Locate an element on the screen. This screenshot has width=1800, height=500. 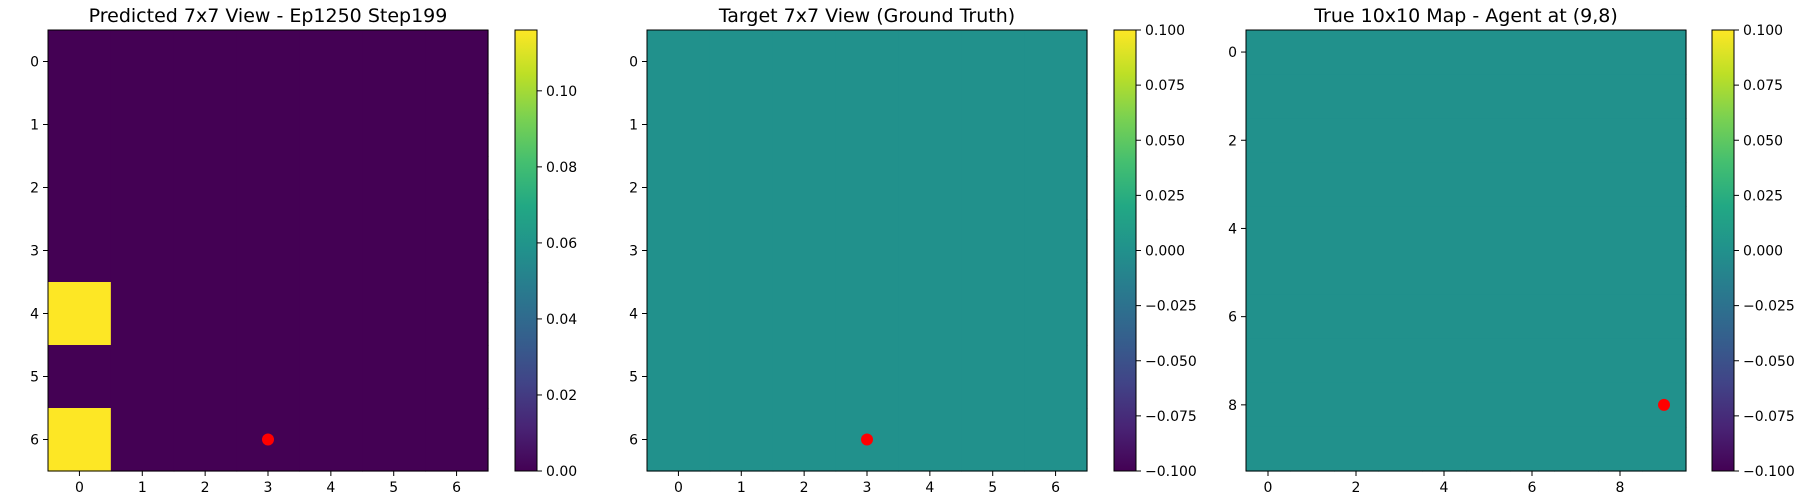
y-tick-label: 5 is located at coordinates (633, 378).